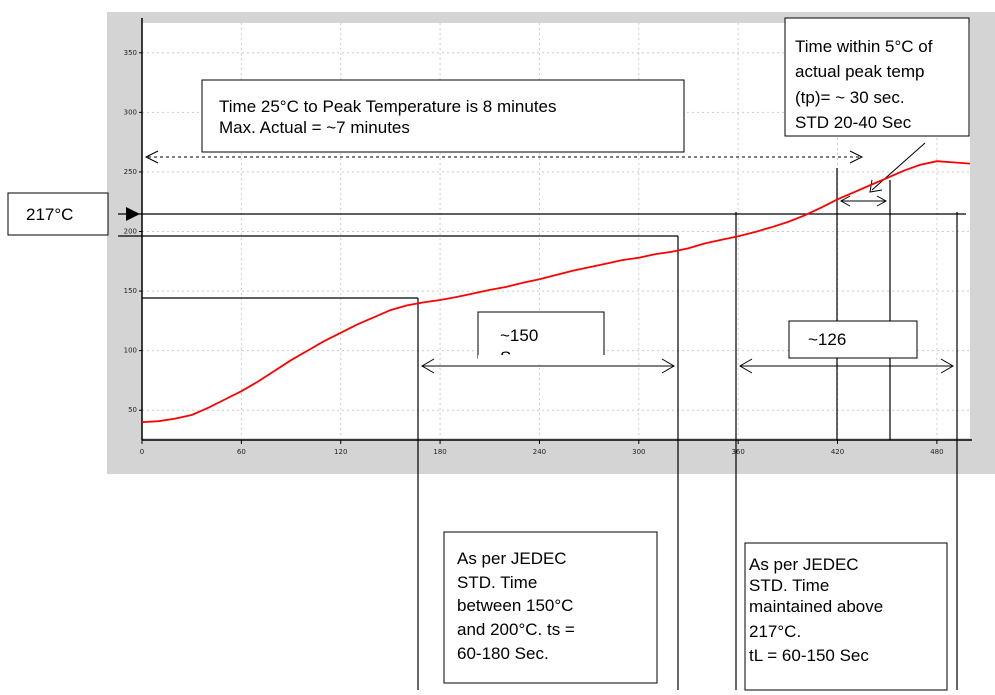 This screenshot has width=995, height=695. I want to click on time-to-peak-arrow, so click(504, 157).